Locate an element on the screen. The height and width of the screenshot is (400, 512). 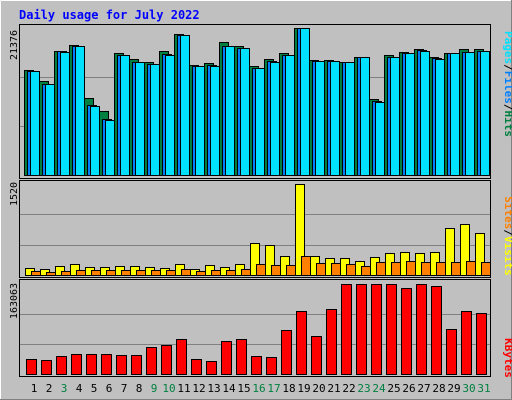
day-label-11: 11 is located at coordinates (183, 388).